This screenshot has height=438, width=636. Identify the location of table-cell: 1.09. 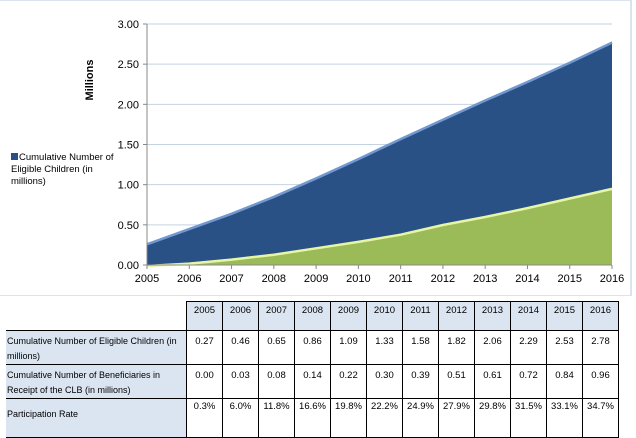
(348, 347).